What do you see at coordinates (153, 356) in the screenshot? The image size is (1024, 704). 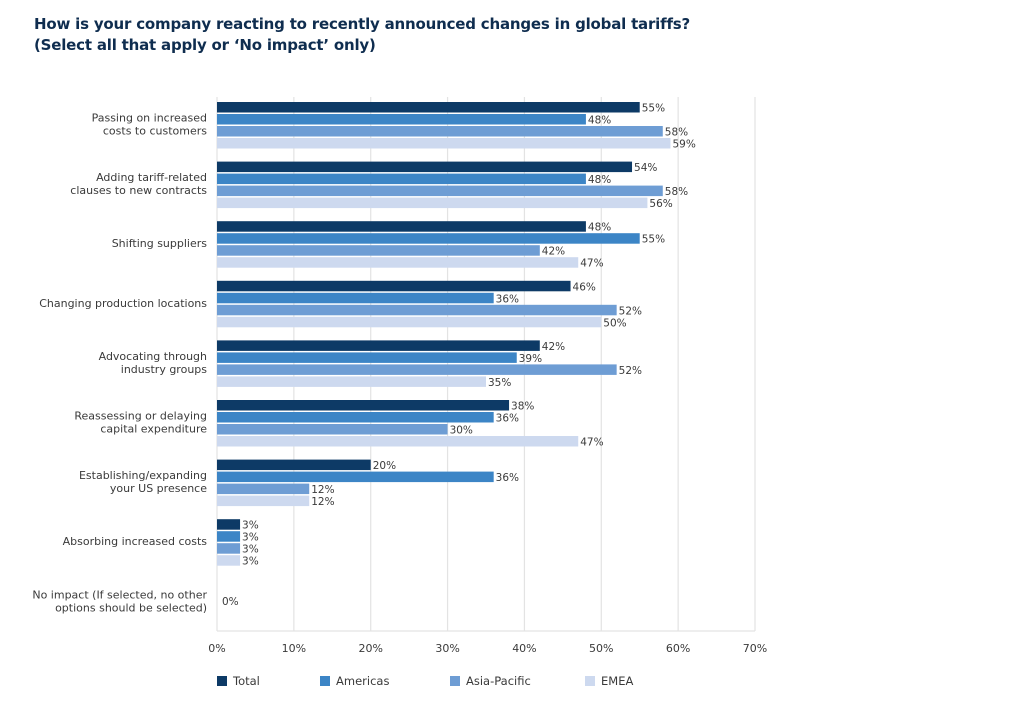 I see `category-label-line: Advocating through` at bounding box center [153, 356].